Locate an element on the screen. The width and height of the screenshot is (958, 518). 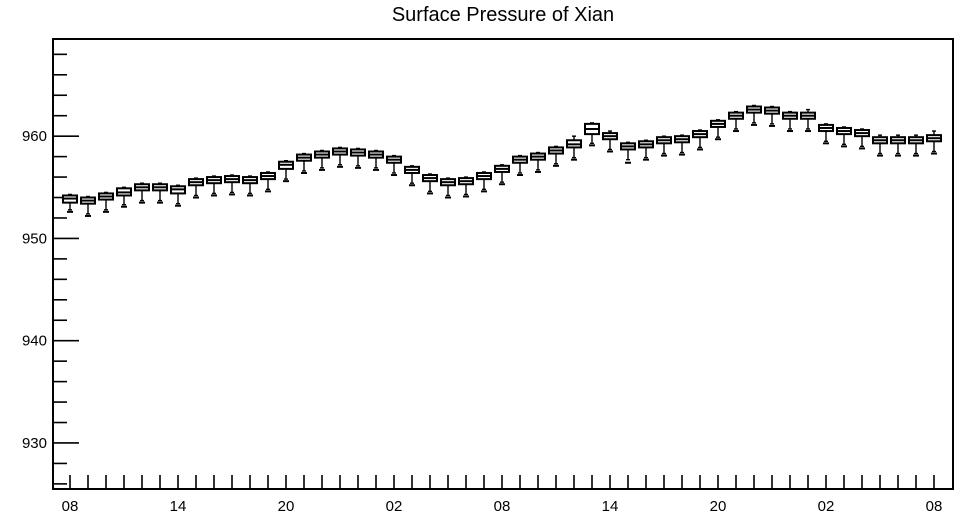
y-tick-label: 950 is located at coordinates (34, 238).